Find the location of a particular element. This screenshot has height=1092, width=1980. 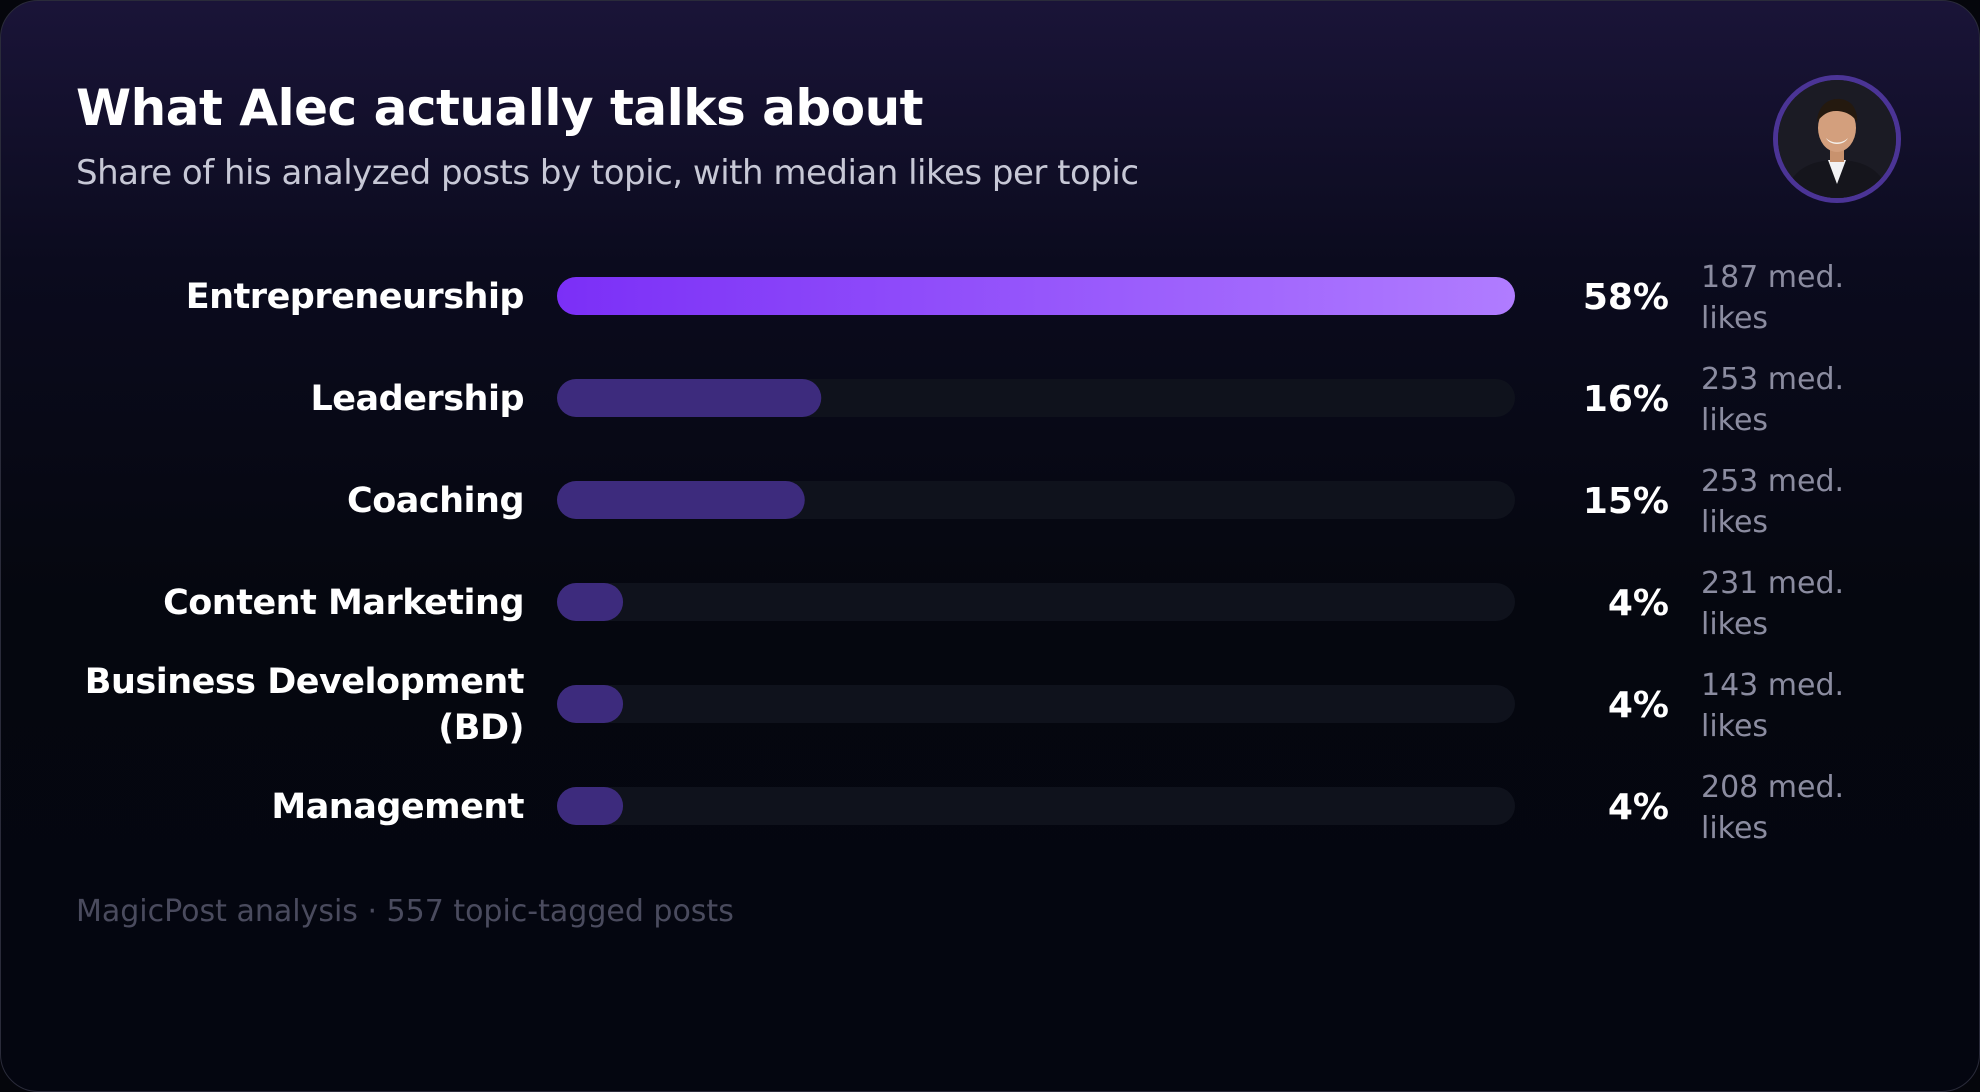

median-likes-label: 208 med. likes is located at coordinates (1772, 808).